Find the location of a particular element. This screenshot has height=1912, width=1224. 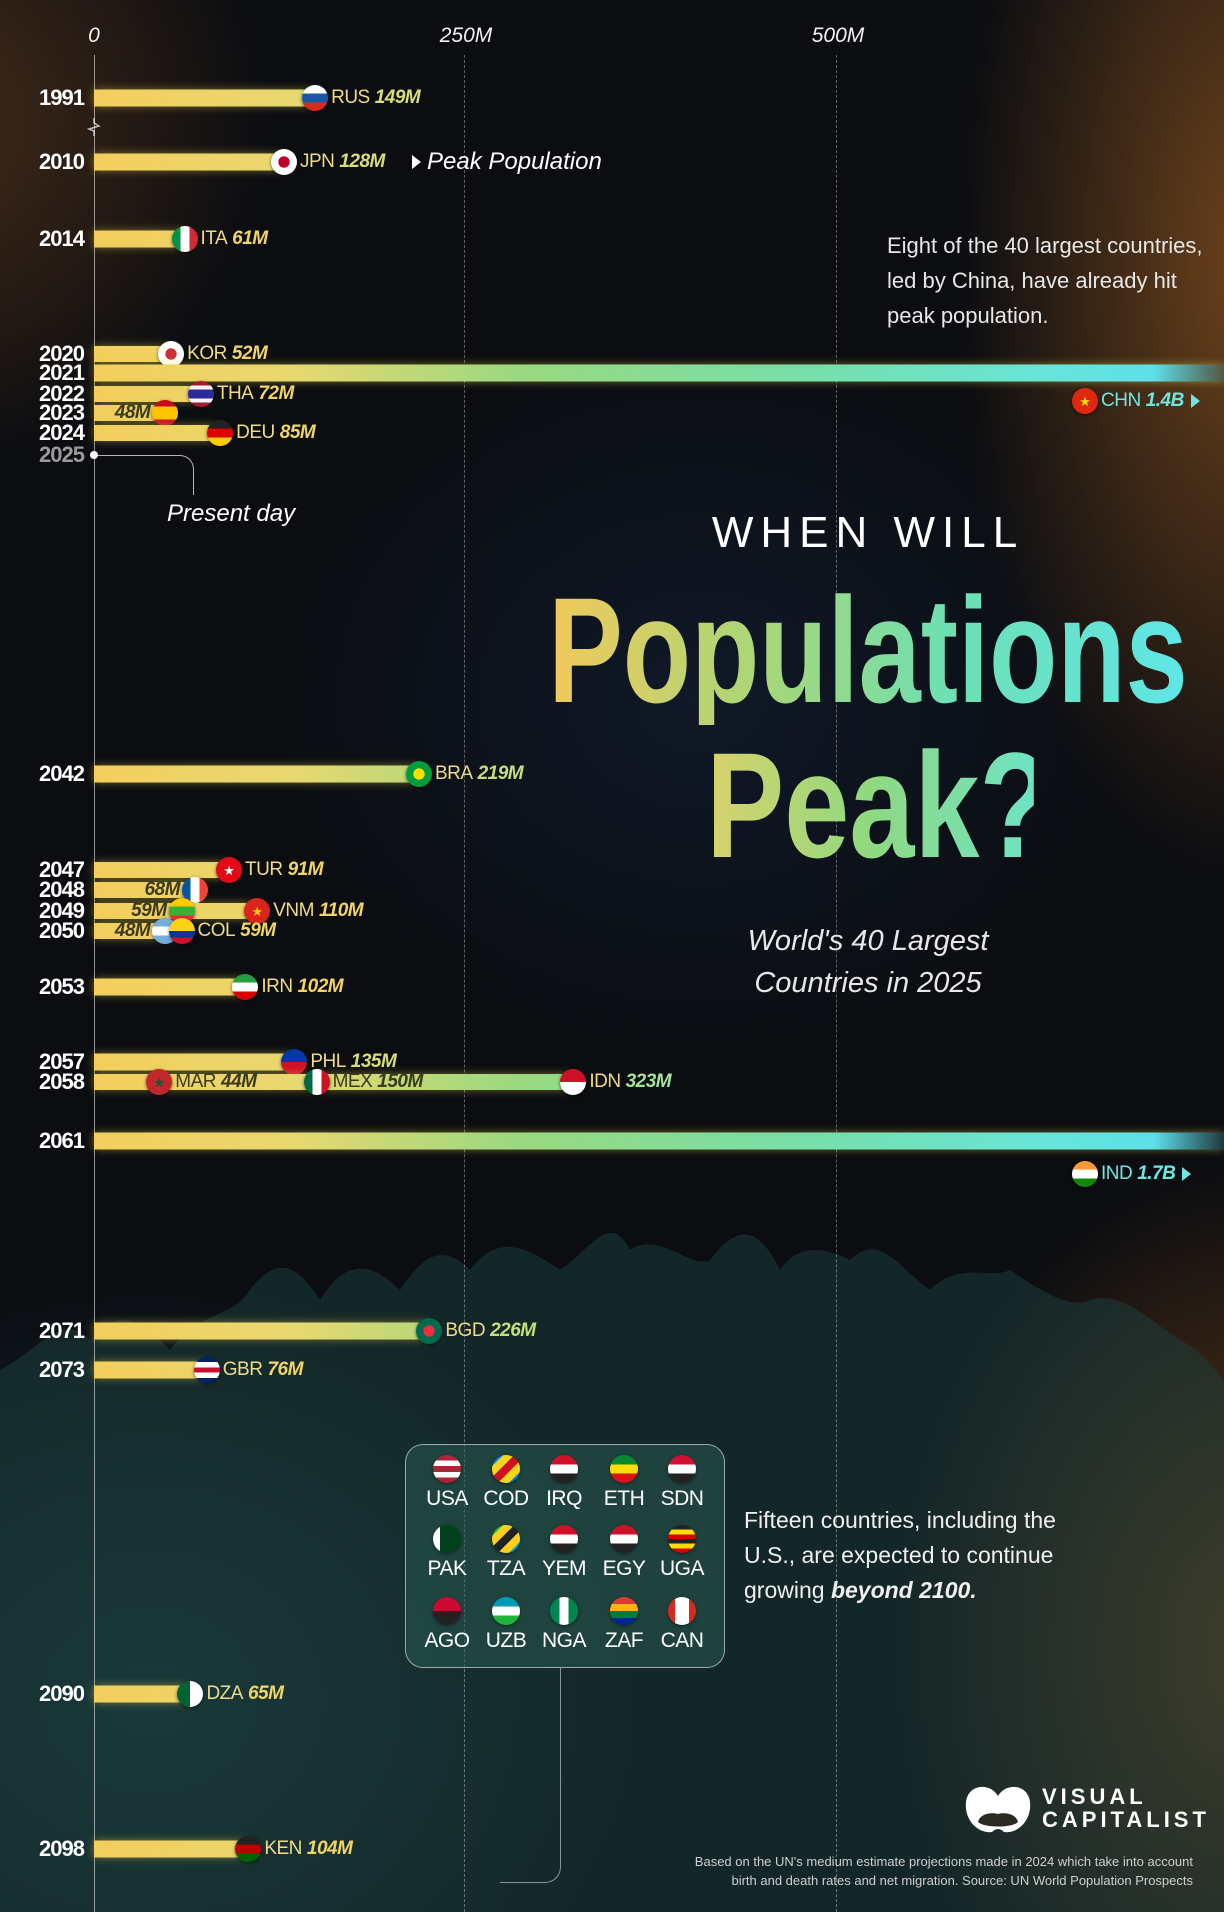

year-label: 2057 is located at coordinates (62, 1061).